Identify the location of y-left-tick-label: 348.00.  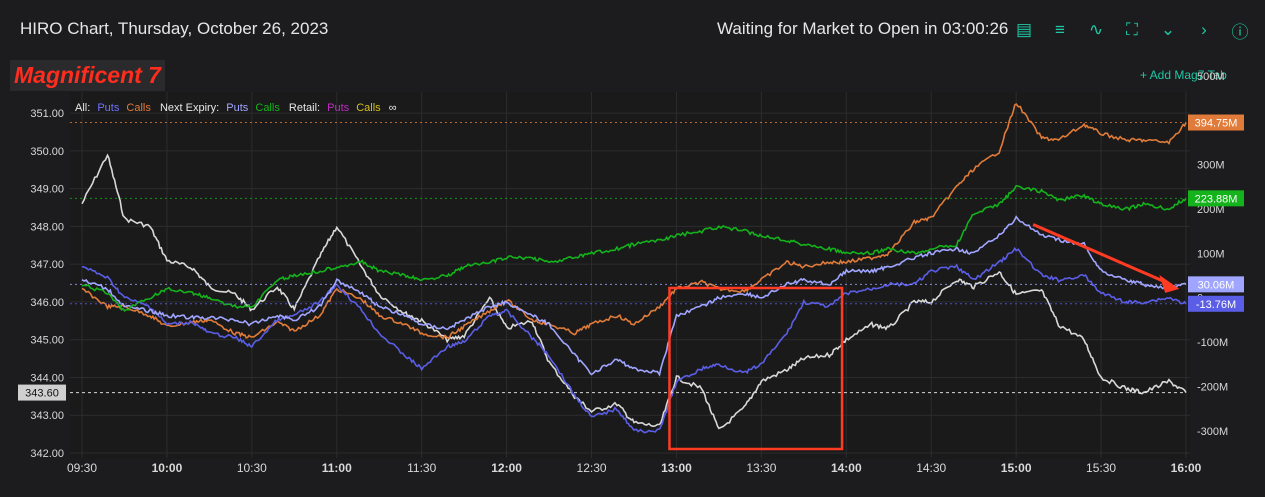
(47, 227).